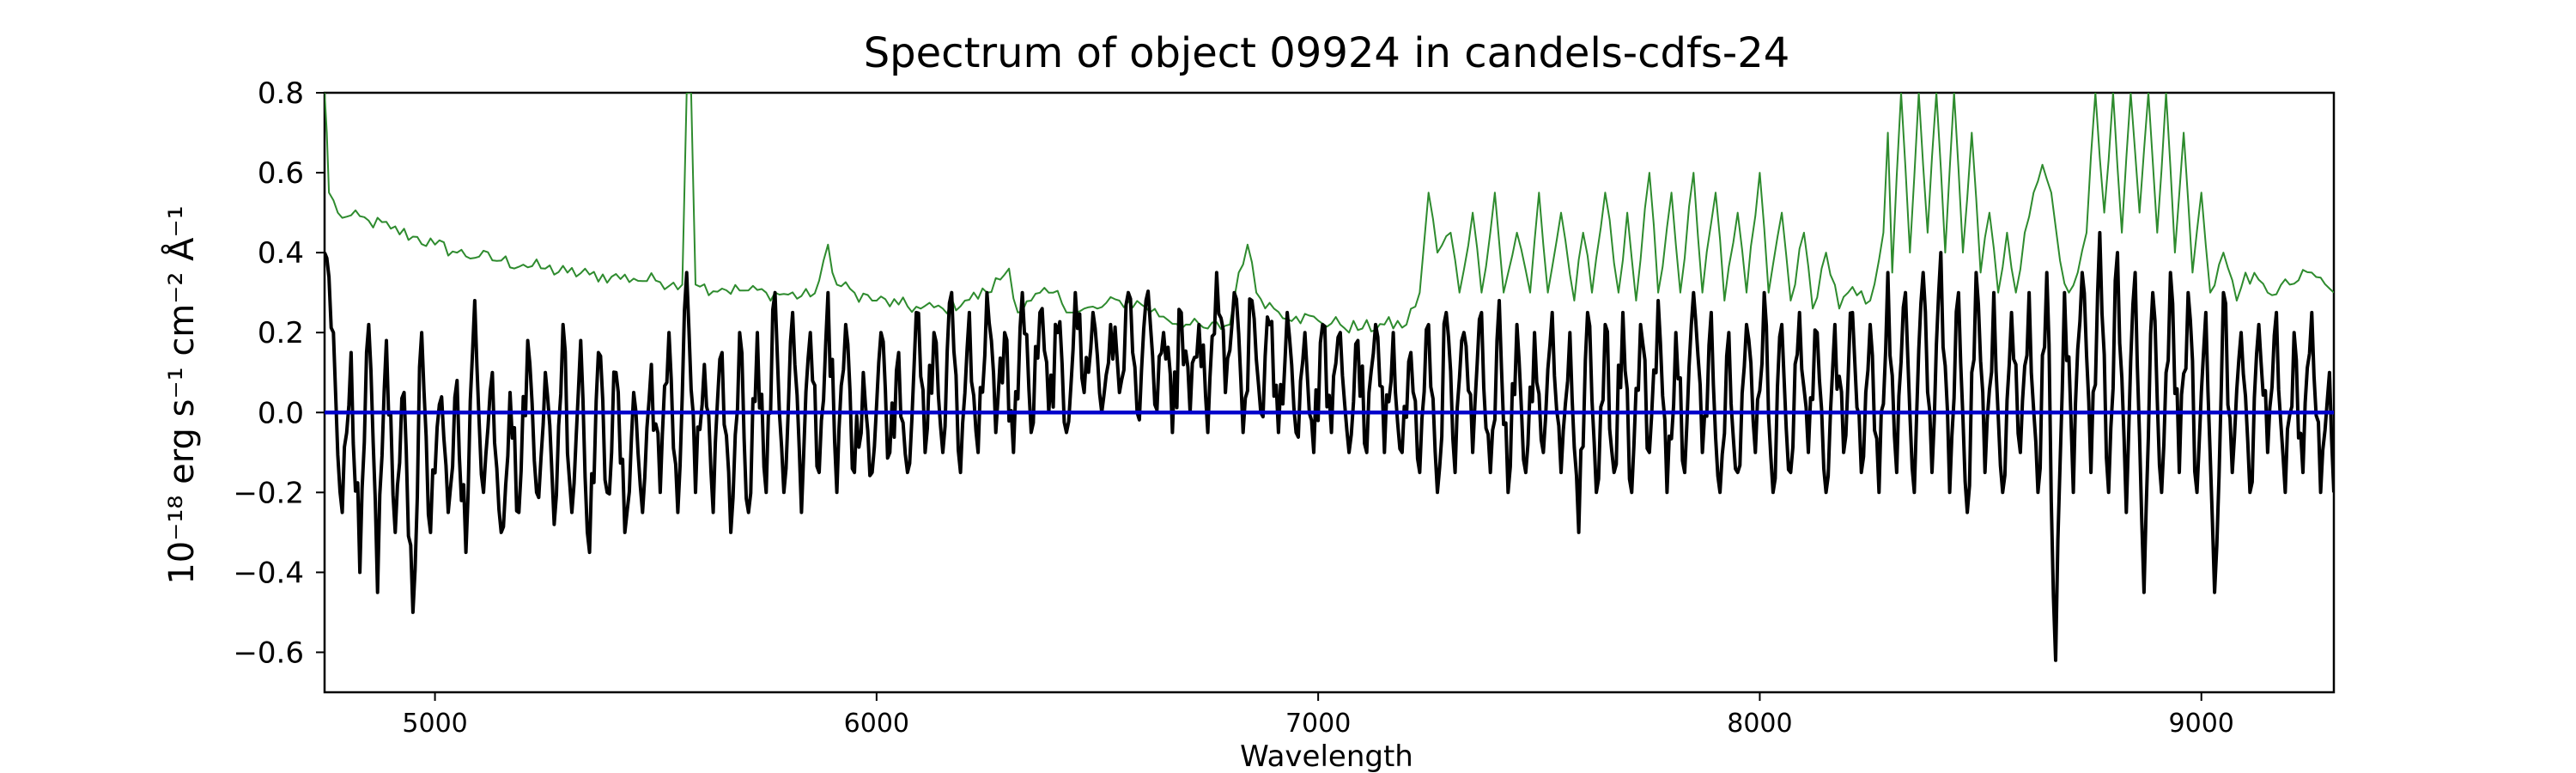  Describe the element at coordinates (281, 173) in the screenshot. I see `y-tick-label: 0.6` at that location.